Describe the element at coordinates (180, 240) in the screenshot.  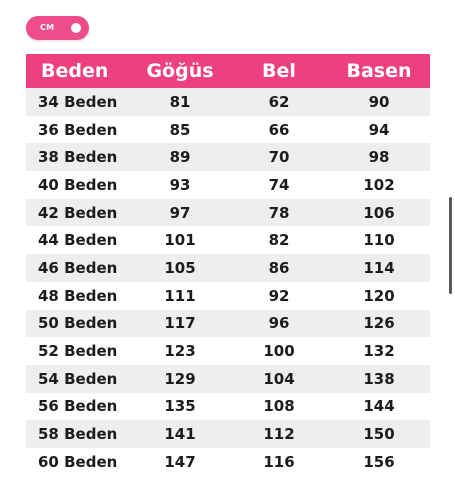
I see `cell-chest: 101` at that location.